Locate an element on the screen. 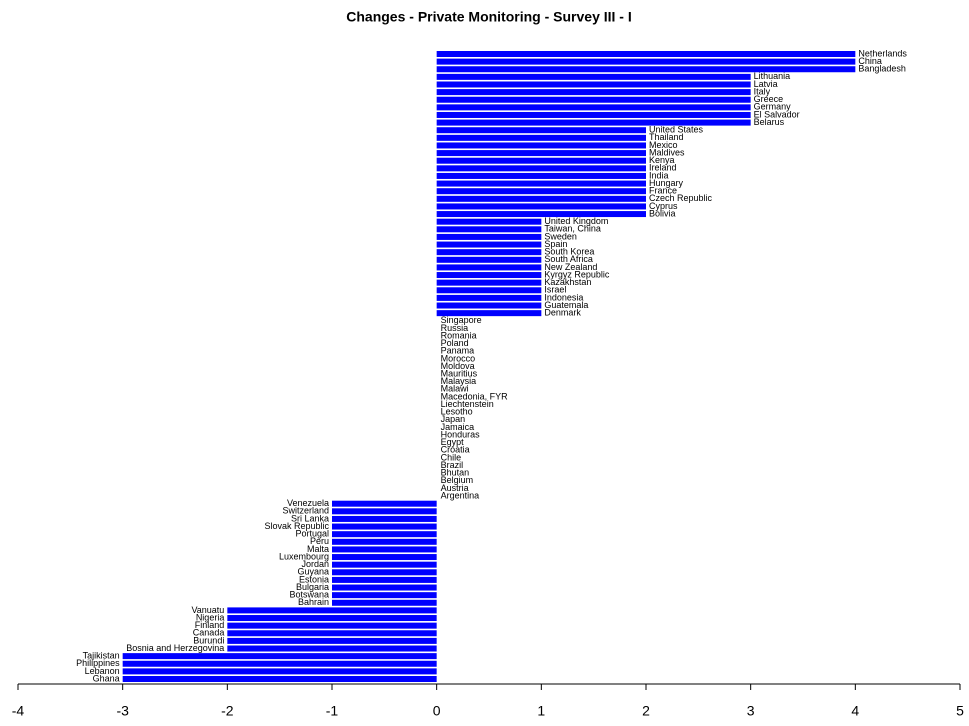 The image size is (969, 726). bar-label: Austria is located at coordinates (455, 488).